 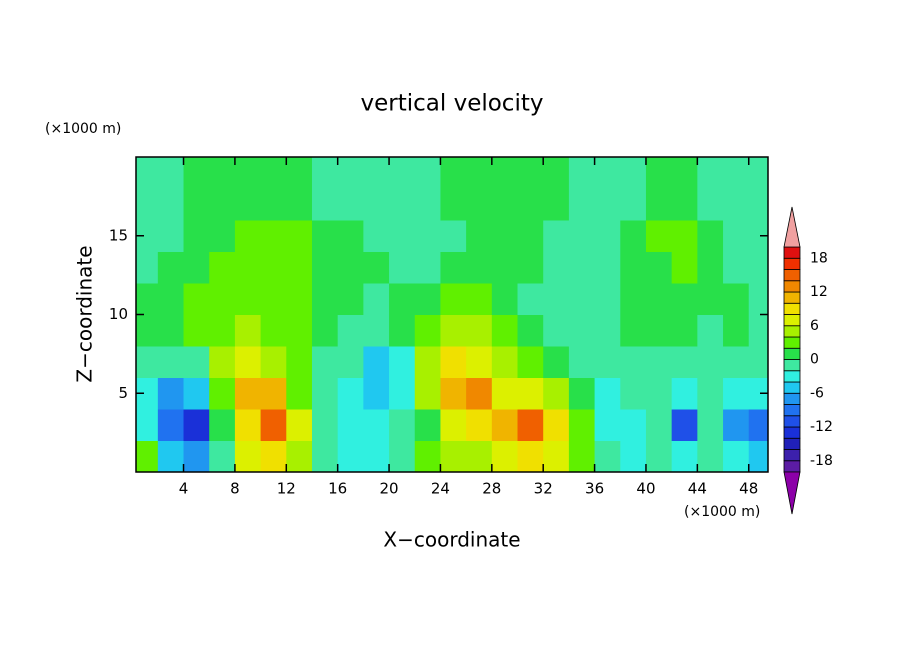 I want to click on y-tick-label: 5, so click(x=123, y=393).